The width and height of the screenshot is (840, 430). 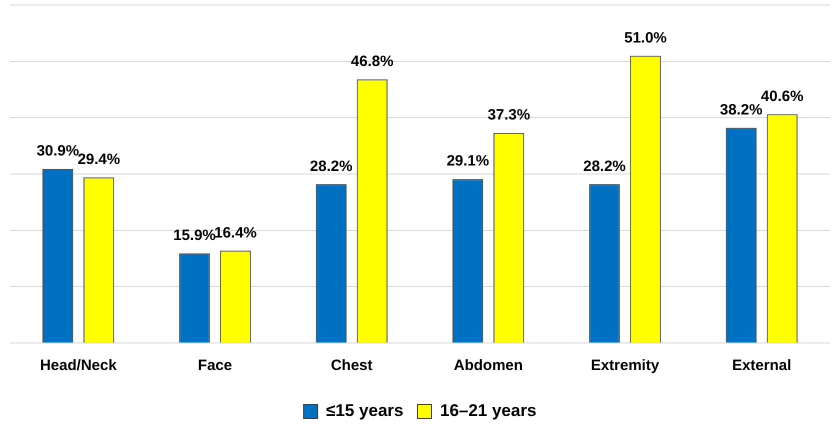 What do you see at coordinates (762, 365) in the screenshot?
I see `x-tick-label: External` at bounding box center [762, 365].